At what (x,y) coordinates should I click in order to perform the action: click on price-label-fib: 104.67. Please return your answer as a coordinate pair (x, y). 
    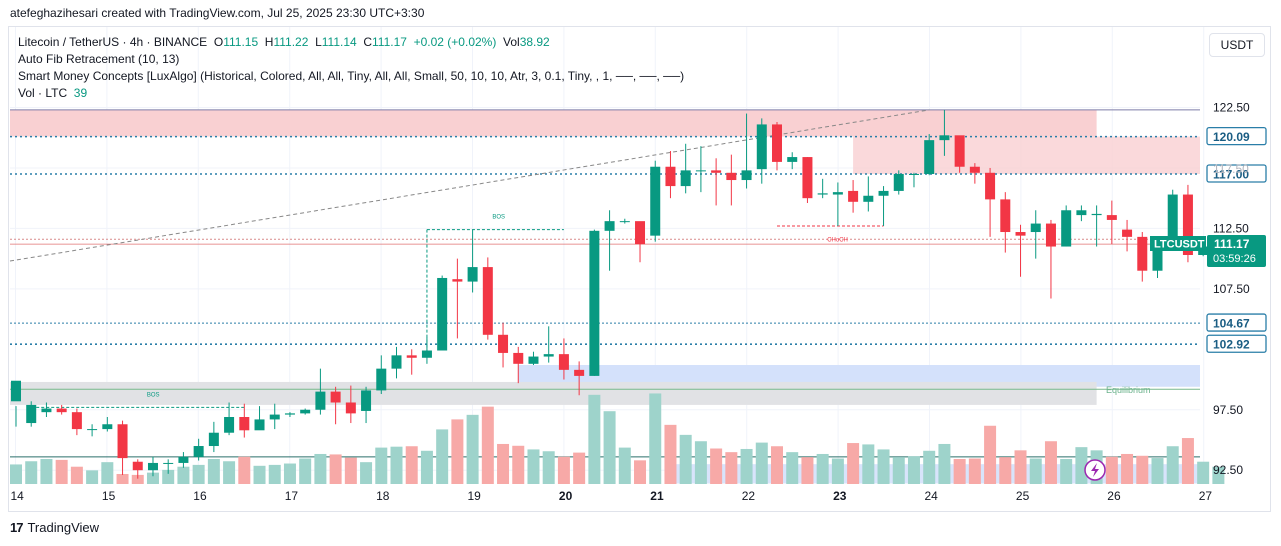
    Looking at the image, I should click on (1231, 324).